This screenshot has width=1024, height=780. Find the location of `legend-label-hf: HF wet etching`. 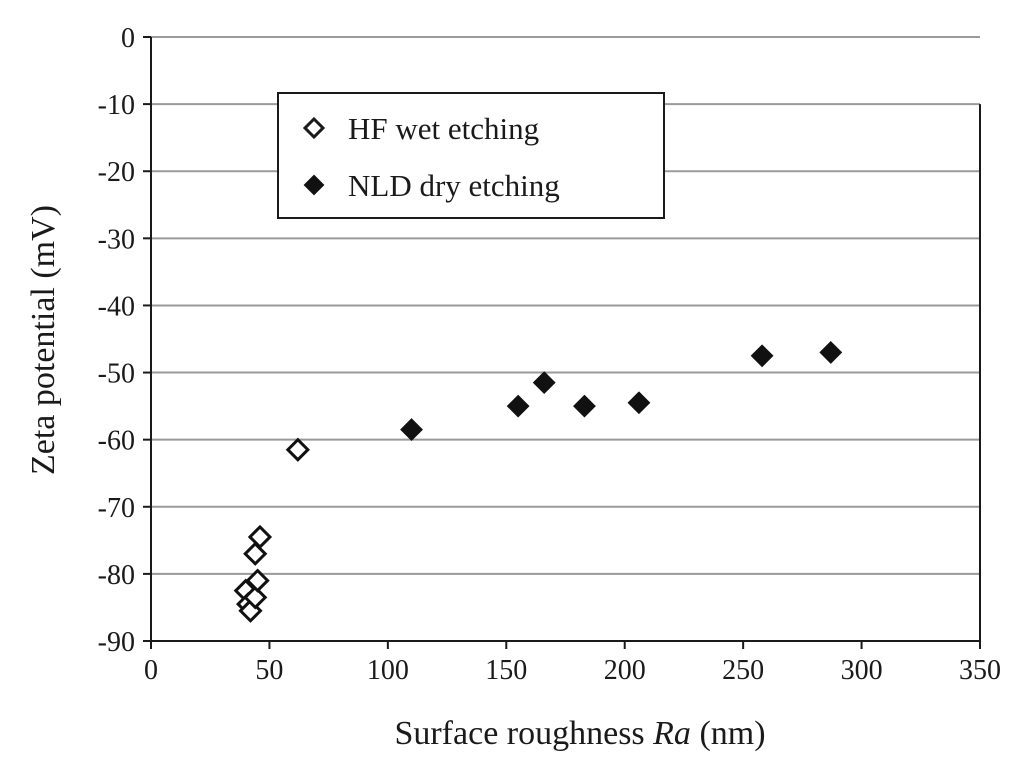

legend-label-hf: HF wet etching is located at coordinates (443, 128).